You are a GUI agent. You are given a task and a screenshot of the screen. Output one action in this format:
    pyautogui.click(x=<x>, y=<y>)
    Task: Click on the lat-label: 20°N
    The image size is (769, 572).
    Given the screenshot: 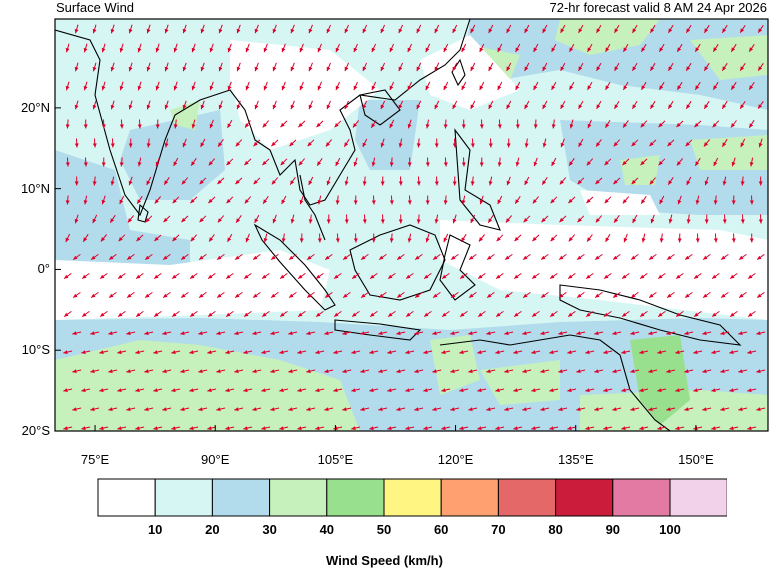 What is the action you would take?
    pyautogui.click(x=35, y=107)
    